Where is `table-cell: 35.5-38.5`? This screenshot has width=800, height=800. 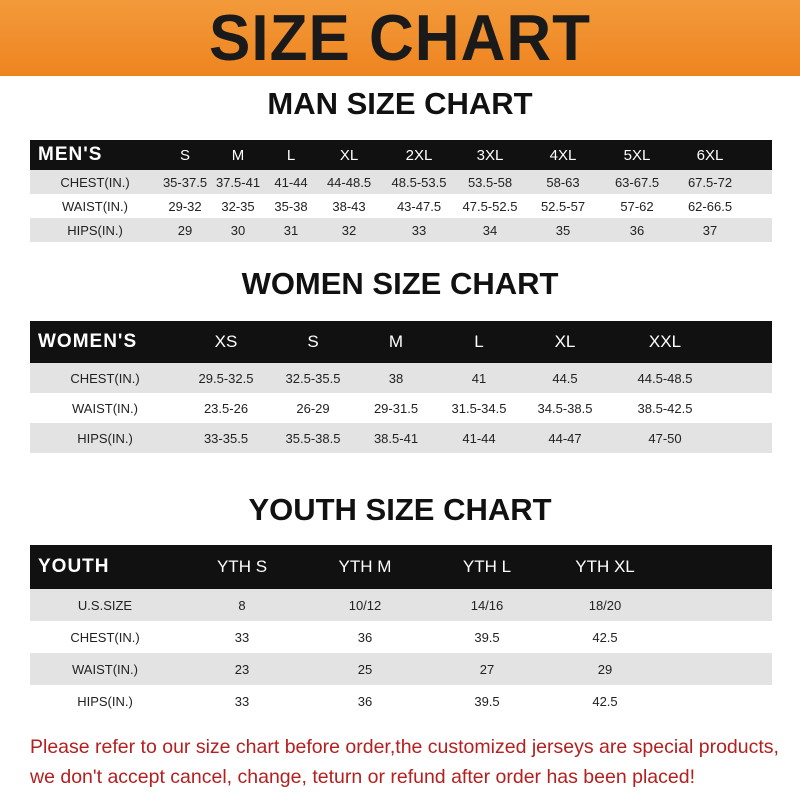 table-cell: 35.5-38.5 is located at coordinates (313, 438).